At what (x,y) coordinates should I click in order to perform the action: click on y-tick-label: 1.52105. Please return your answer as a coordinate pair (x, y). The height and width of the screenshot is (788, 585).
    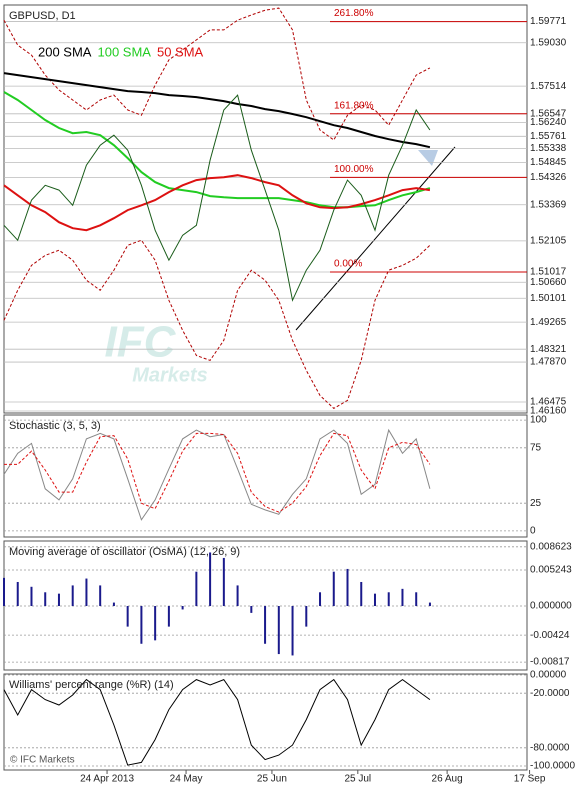
    Looking at the image, I should click on (548, 241).